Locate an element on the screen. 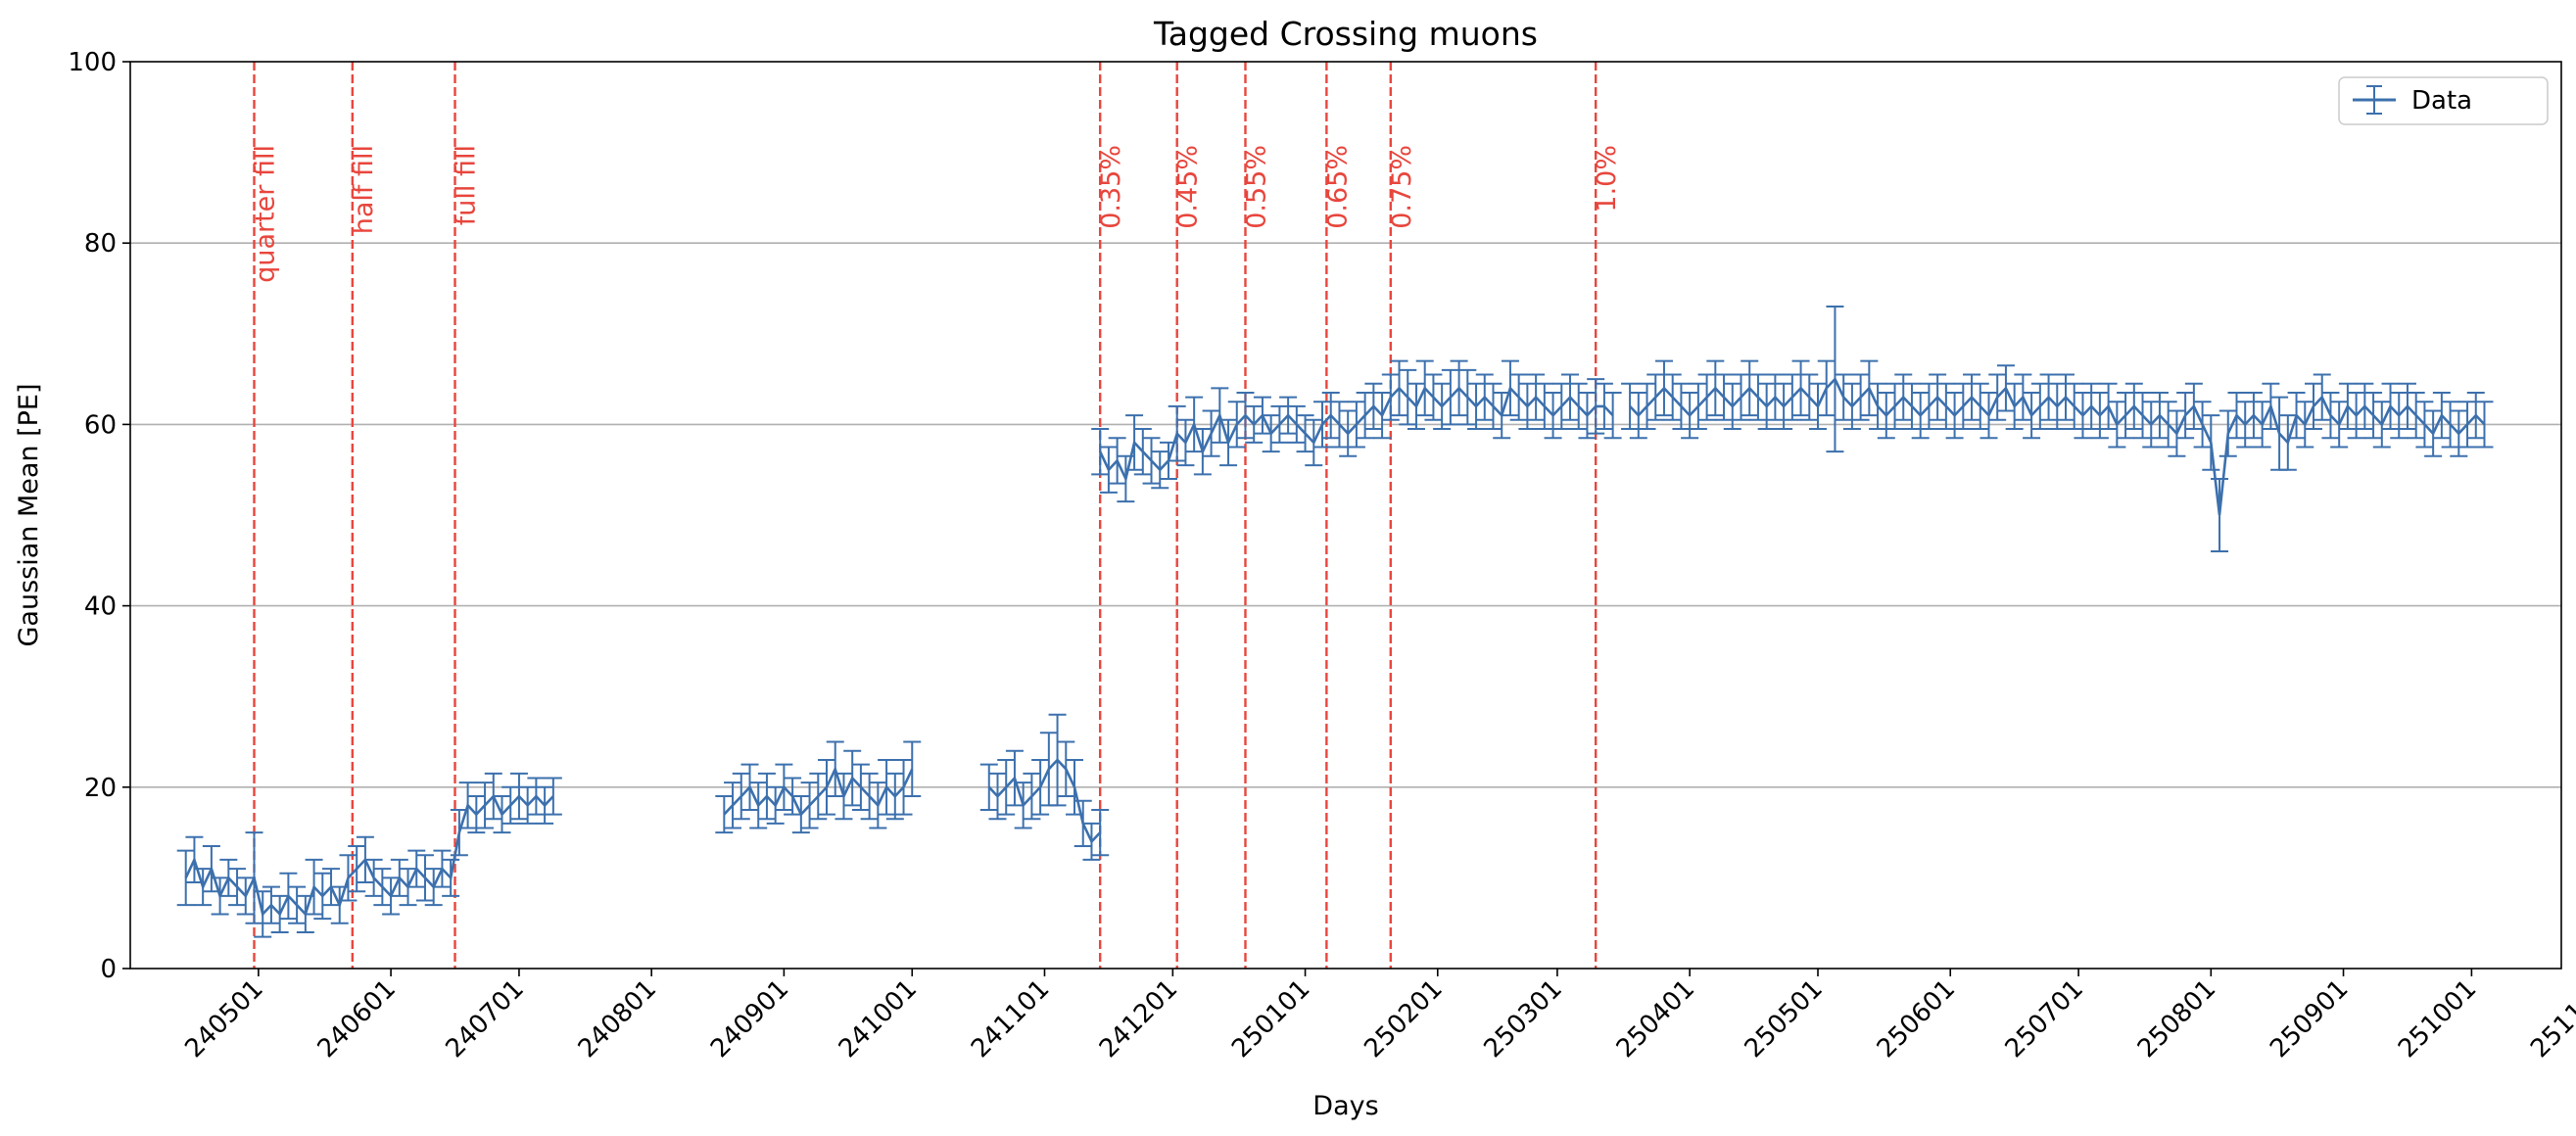  fill-marker-label: 0.35% is located at coordinates (1111, 187).